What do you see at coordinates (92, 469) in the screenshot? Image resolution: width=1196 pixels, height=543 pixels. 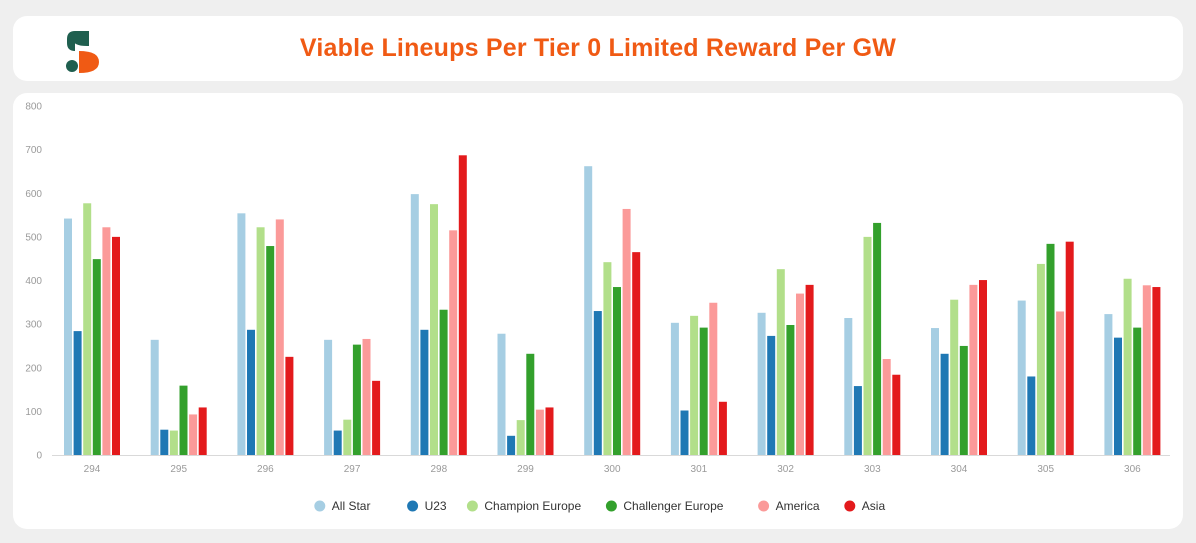 I see `x-tick-label: 294` at bounding box center [92, 469].